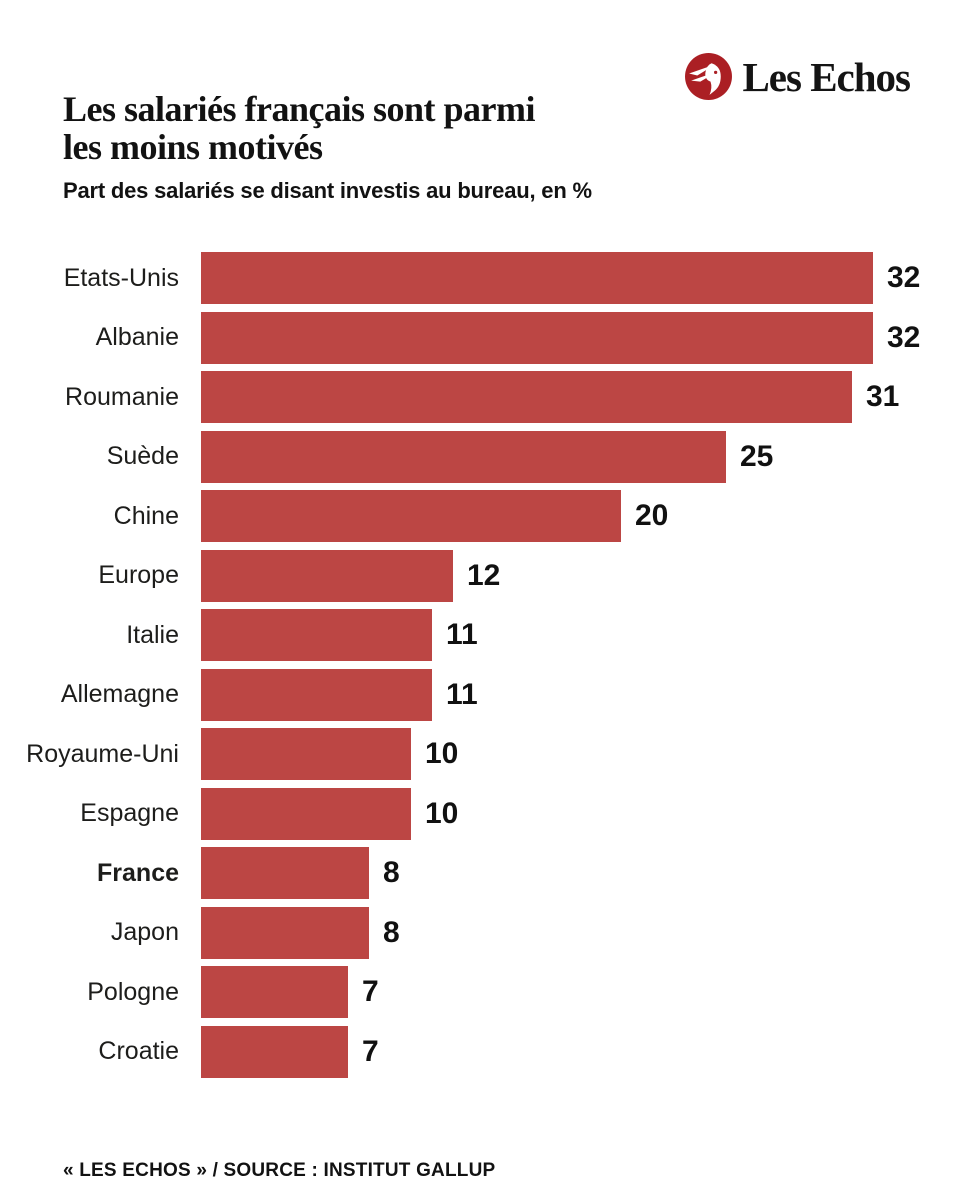 This screenshot has height=1200, width=960. I want to click on les-echos-medallion-icon, so click(709, 76).